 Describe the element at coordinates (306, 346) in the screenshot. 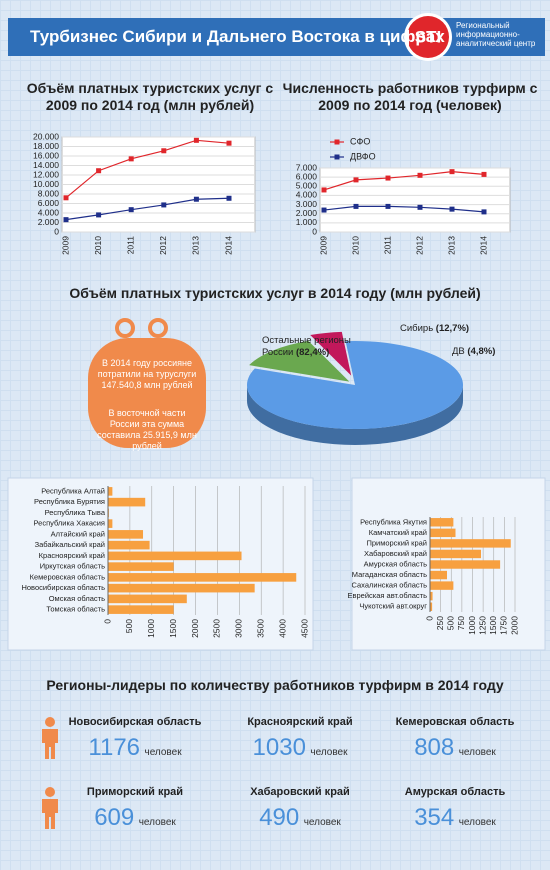

I see `pie-category: Остальные регионы России` at that location.